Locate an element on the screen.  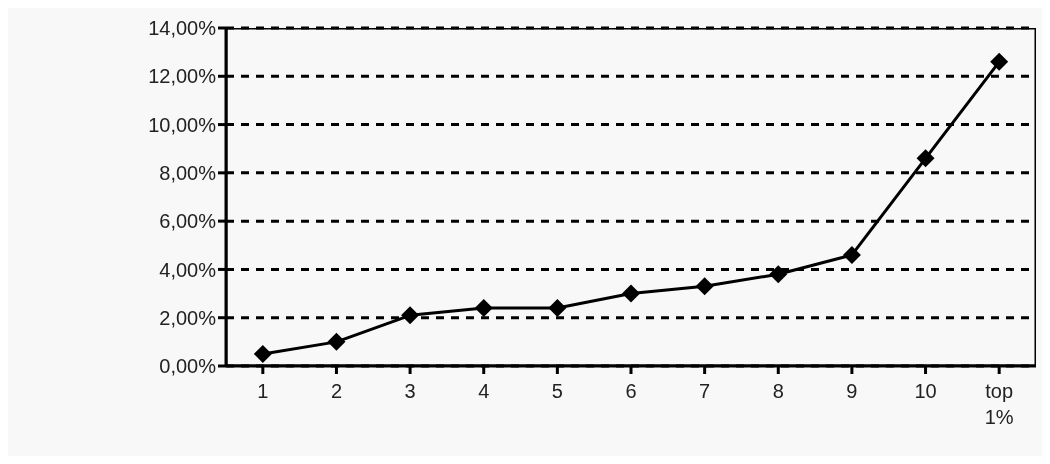
x-tick-label: 6 is located at coordinates (631, 391).